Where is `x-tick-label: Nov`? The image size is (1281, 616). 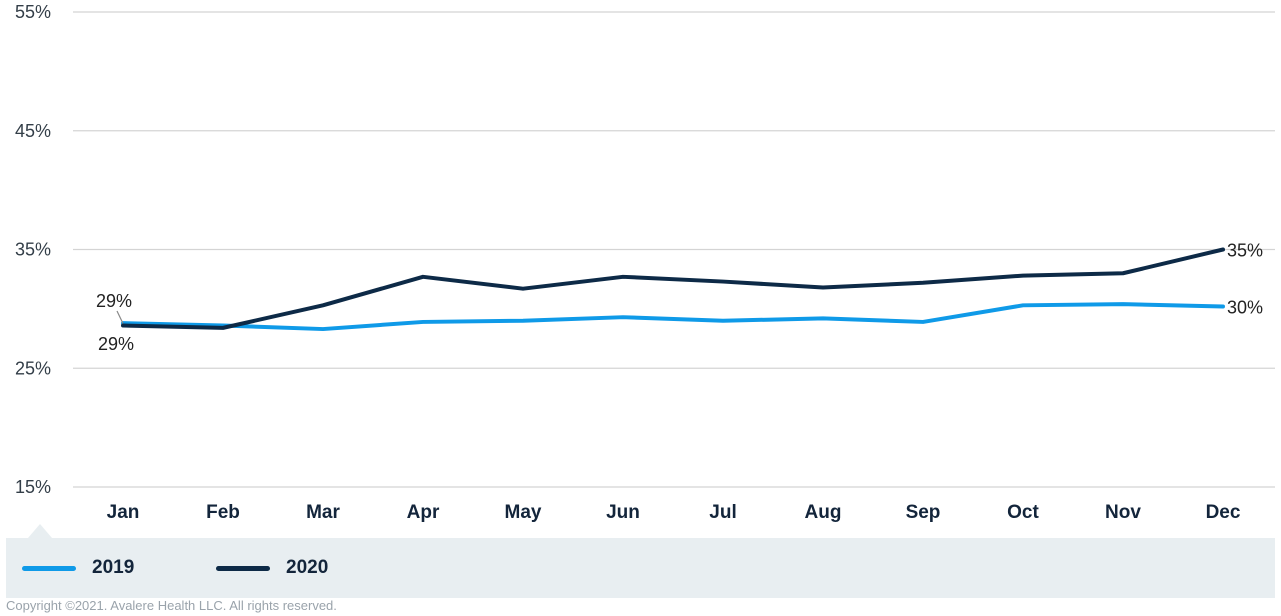
x-tick-label: Nov is located at coordinates (1123, 512).